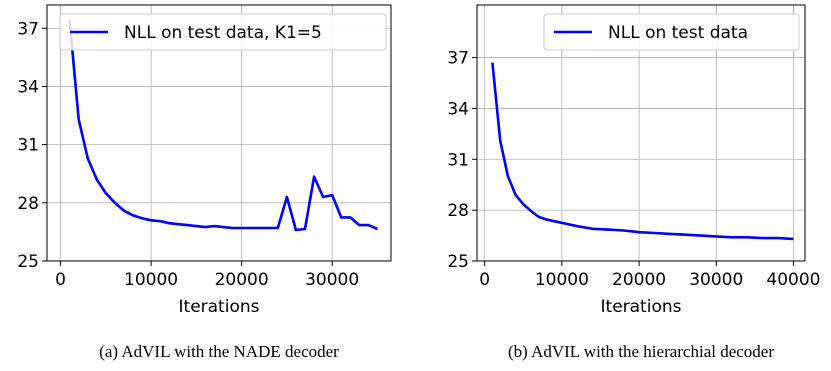  I want to click on figure-caption: (a) AdVIL with the NADE decoder, so click(219, 351).